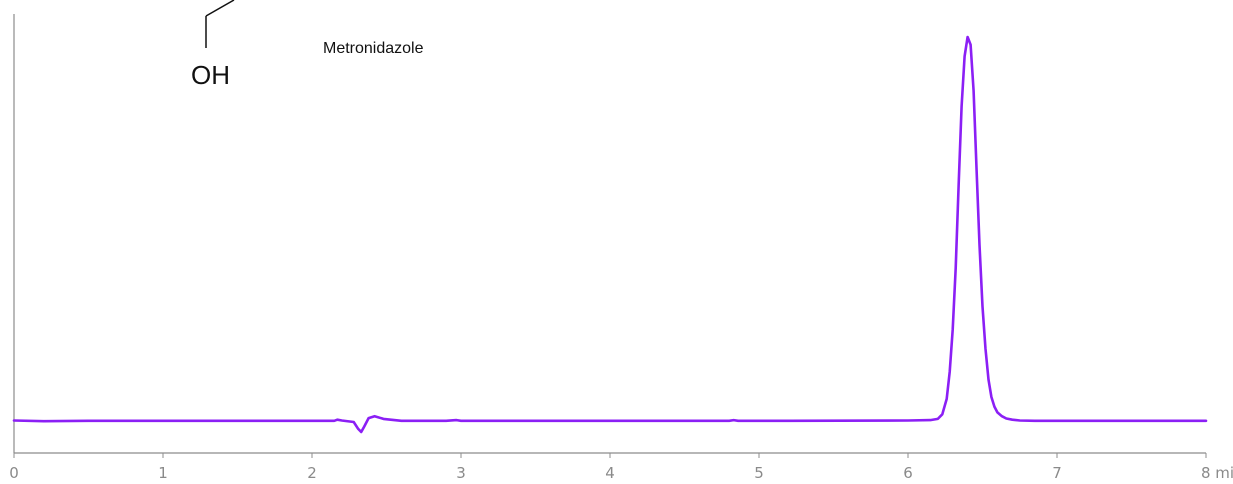 Image resolution: width=1233 pixels, height=484 pixels. What do you see at coordinates (213, 45) in the screenshot?
I see `molecule-structure: OH` at bounding box center [213, 45].